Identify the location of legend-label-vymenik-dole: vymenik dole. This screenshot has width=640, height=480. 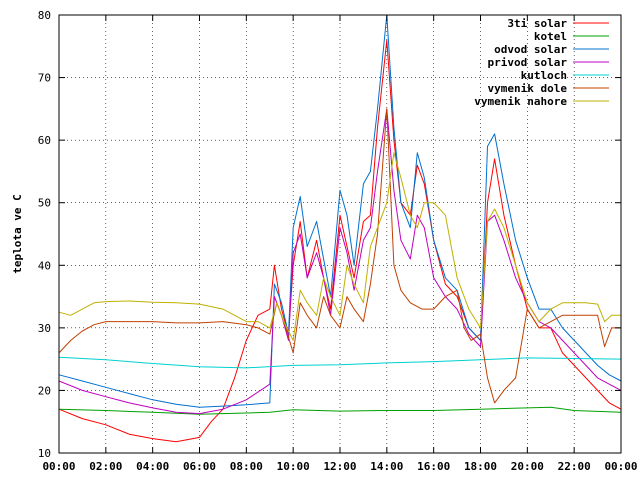
(528, 88).